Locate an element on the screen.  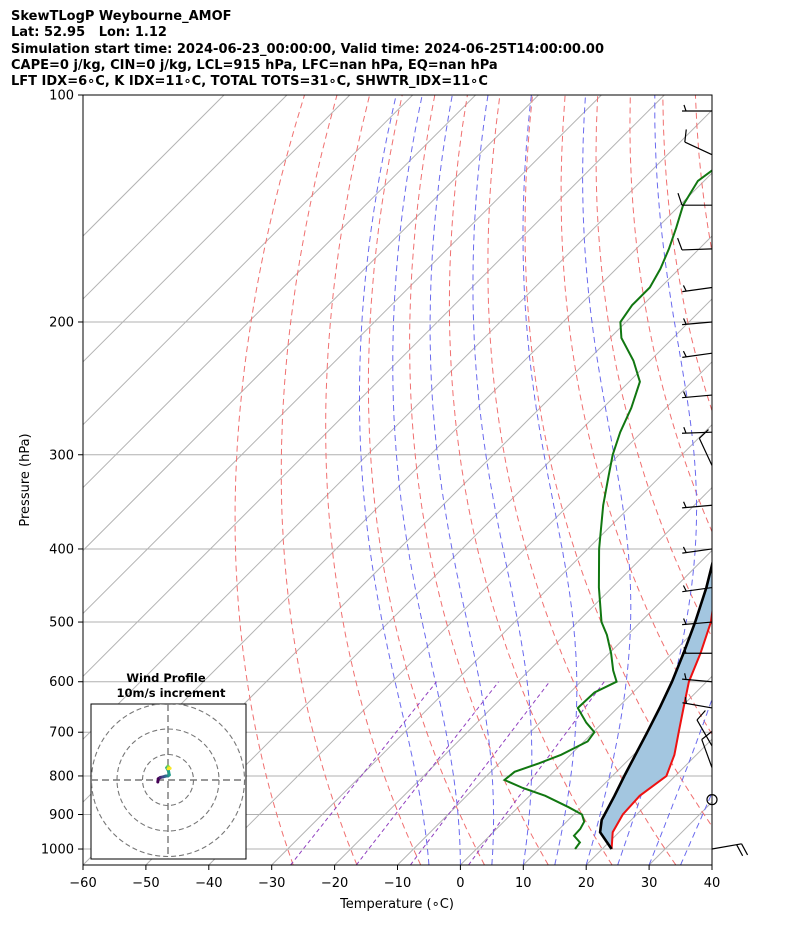
x-tick-label: 40 is located at coordinates (712, 883).